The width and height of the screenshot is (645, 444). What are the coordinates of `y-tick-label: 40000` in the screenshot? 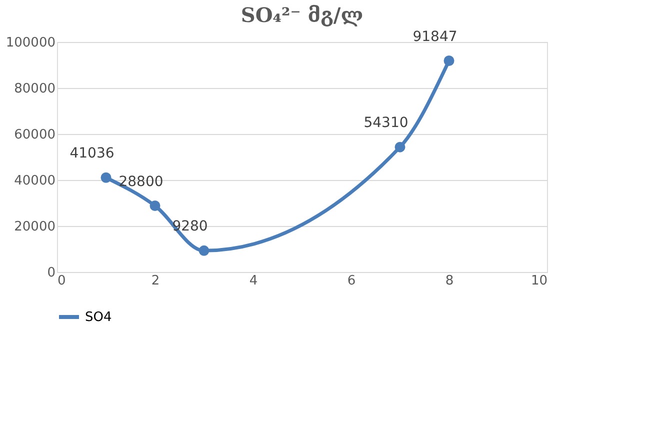 It's located at (35, 181).